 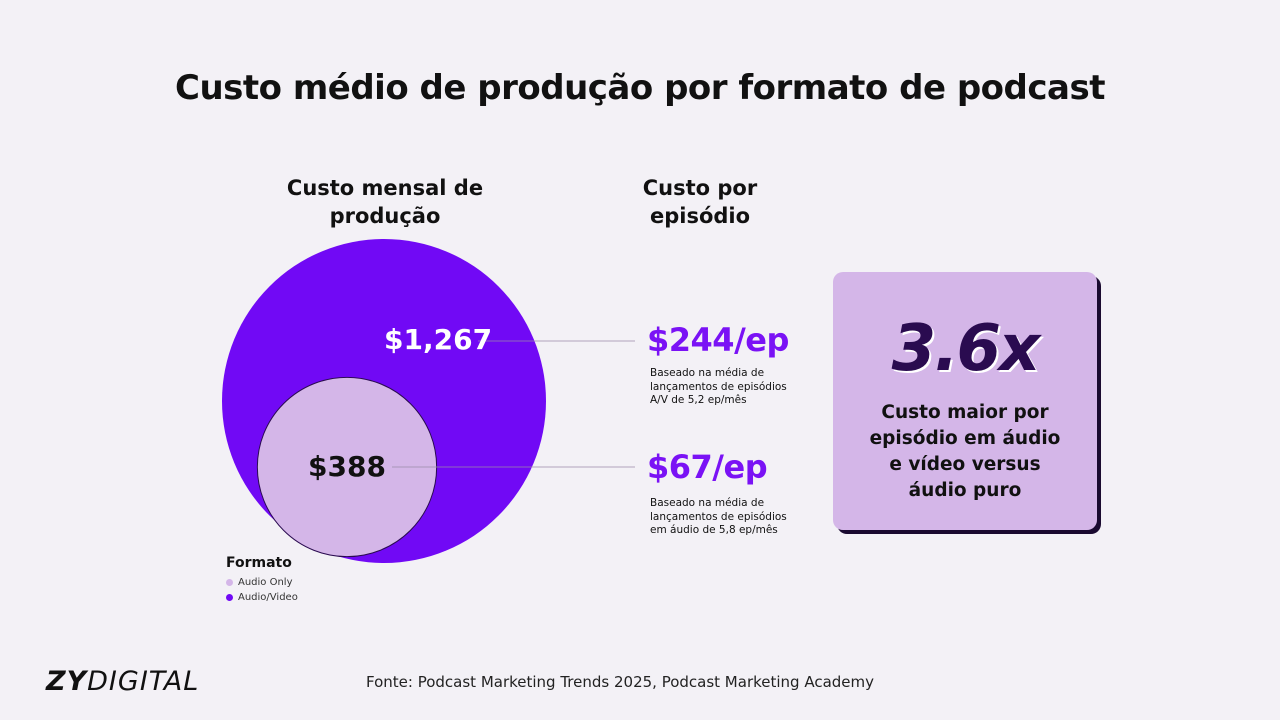 I want to click on legend-label: Audio Only, so click(x=265, y=582).